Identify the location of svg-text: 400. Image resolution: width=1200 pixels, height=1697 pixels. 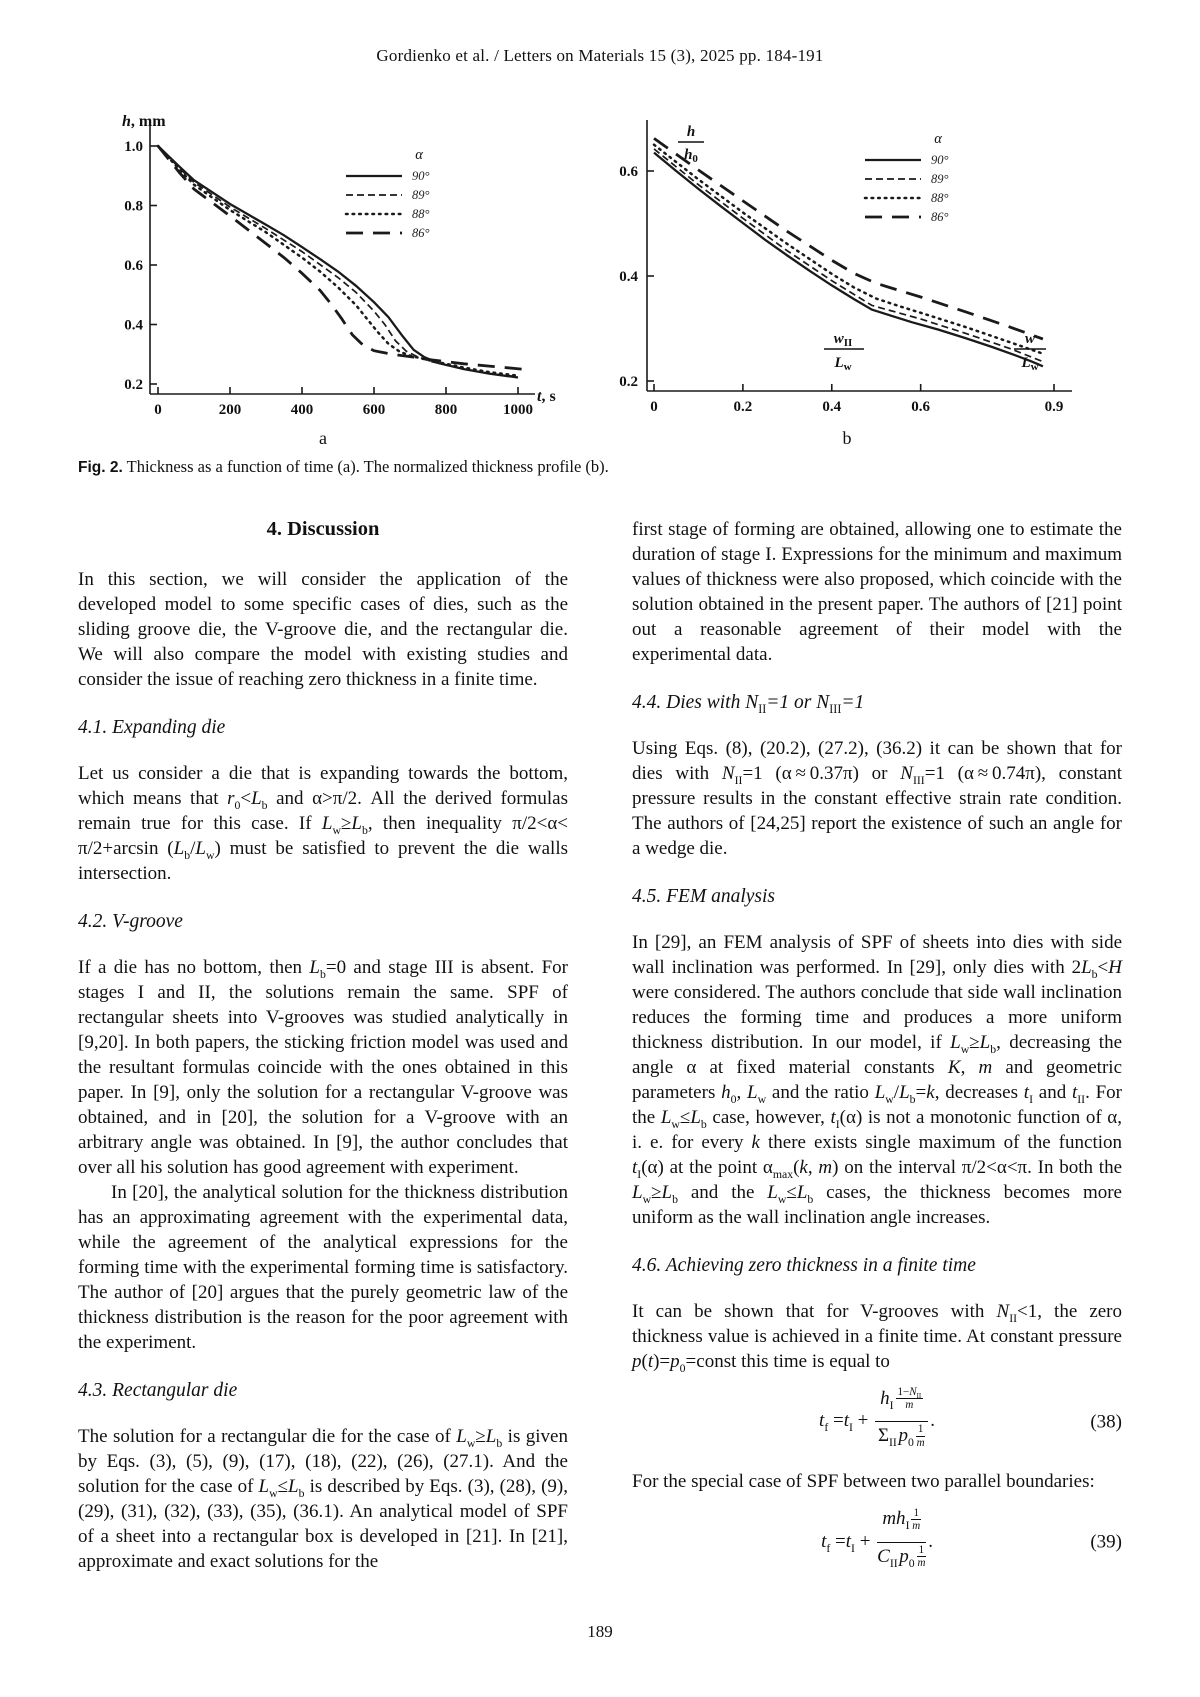
(302, 410).